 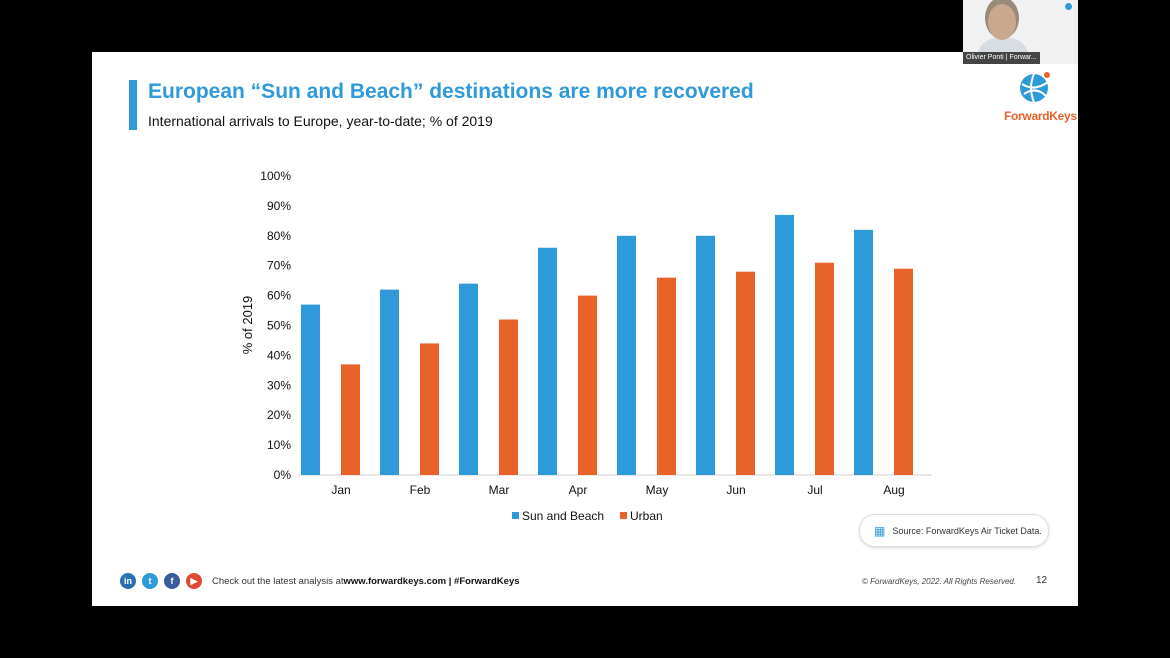 I want to click on document-search-icon: ▦, so click(x=880, y=530).